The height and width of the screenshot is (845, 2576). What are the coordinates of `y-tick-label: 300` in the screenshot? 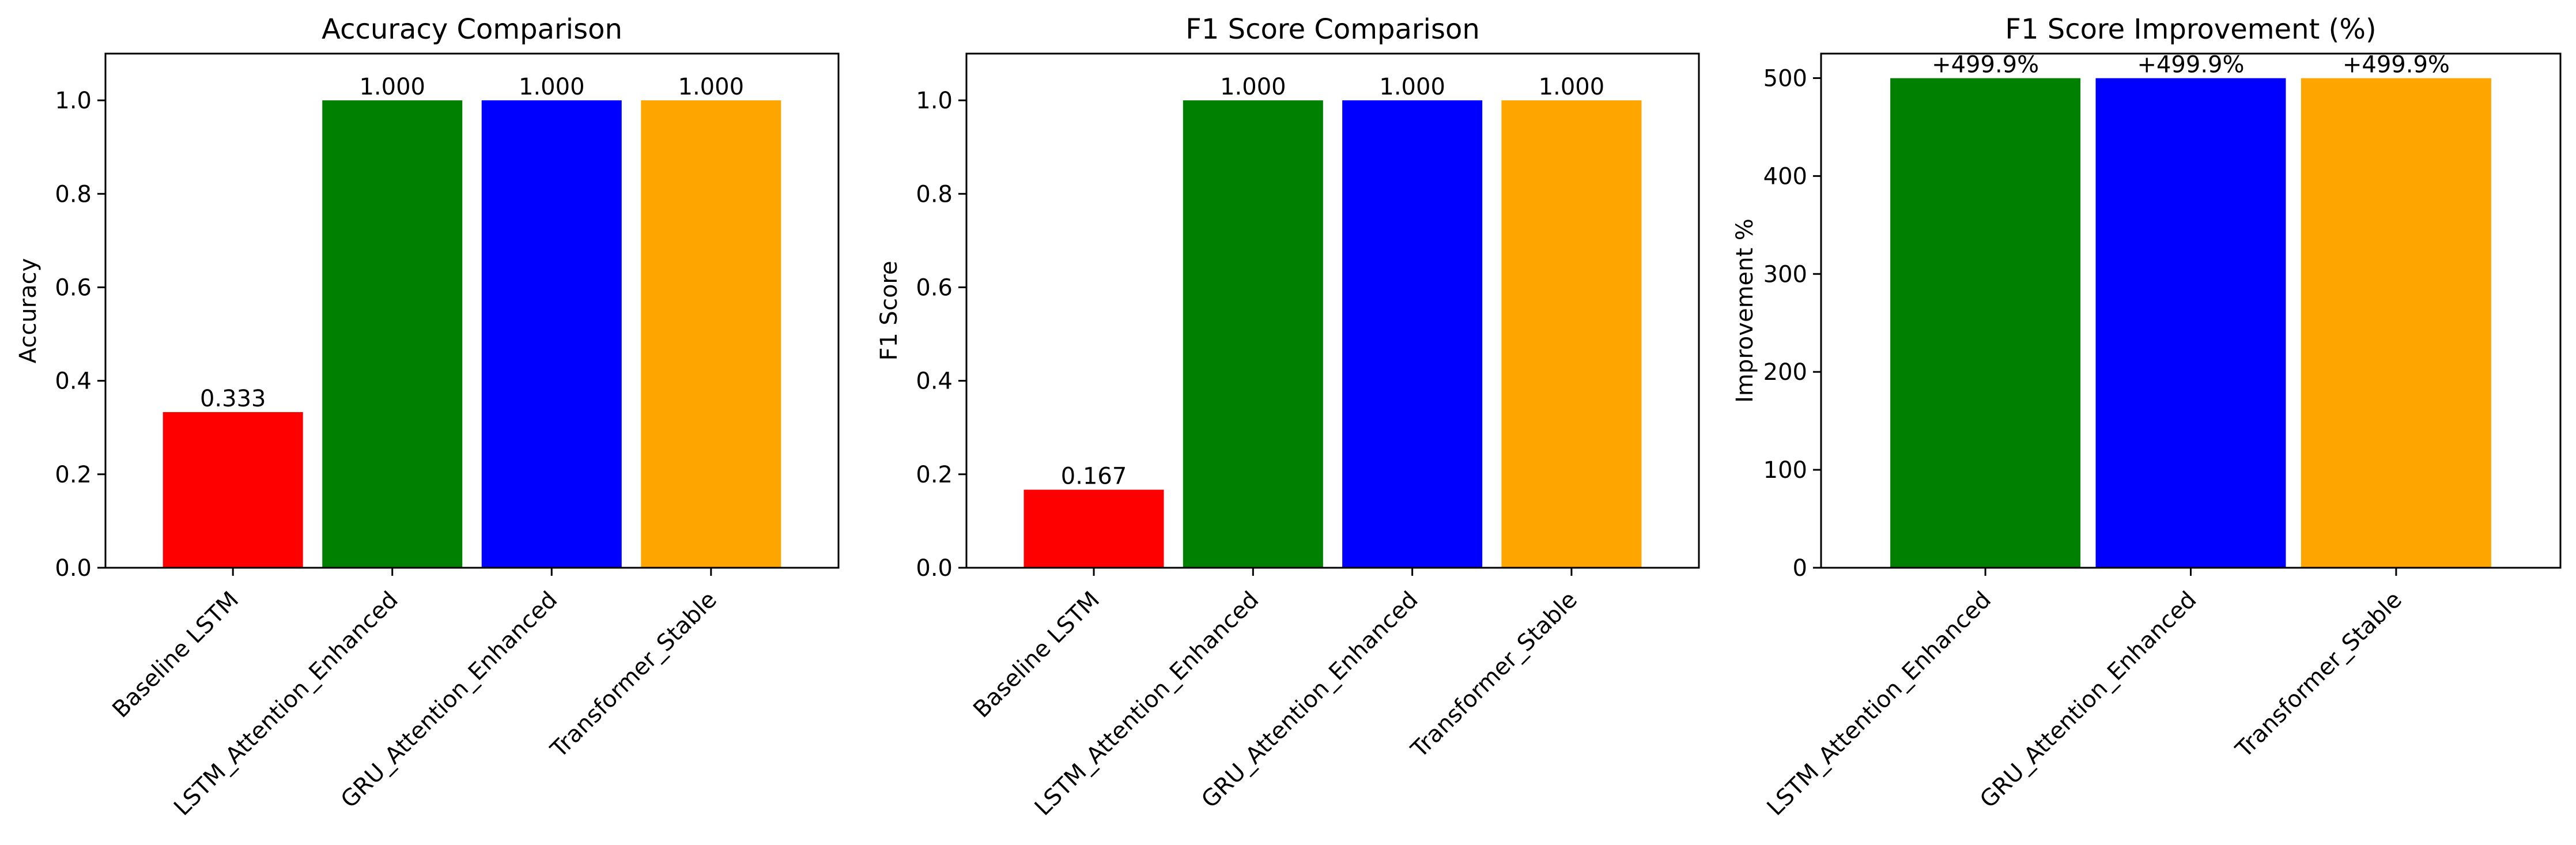 It's located at (1785, 274).